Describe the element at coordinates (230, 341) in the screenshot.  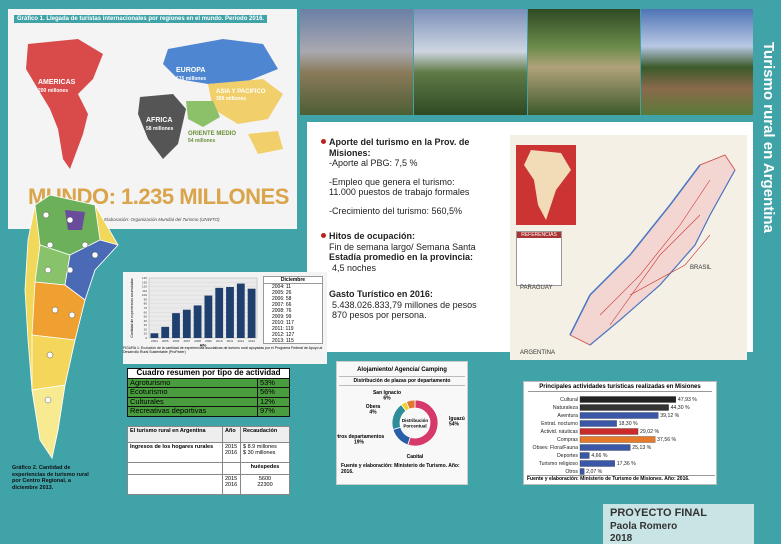
I see `x-tick-label: 2011` at that location.